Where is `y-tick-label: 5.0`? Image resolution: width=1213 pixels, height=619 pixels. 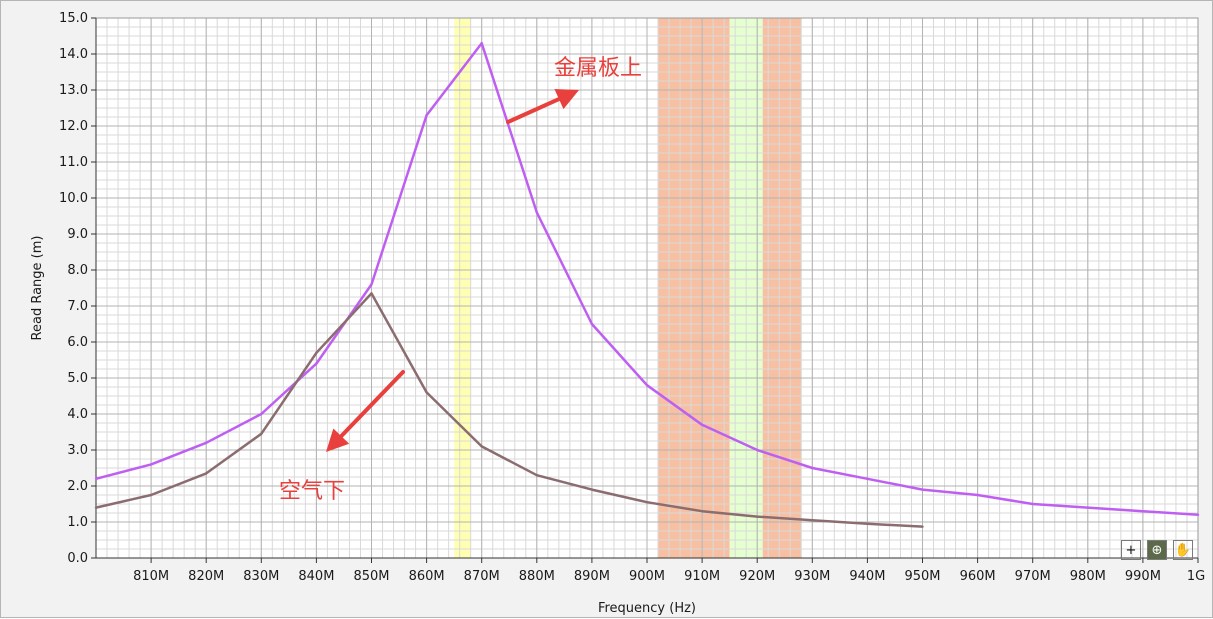 y-tick-label: 5.0 is located at coordinates (77, 378).